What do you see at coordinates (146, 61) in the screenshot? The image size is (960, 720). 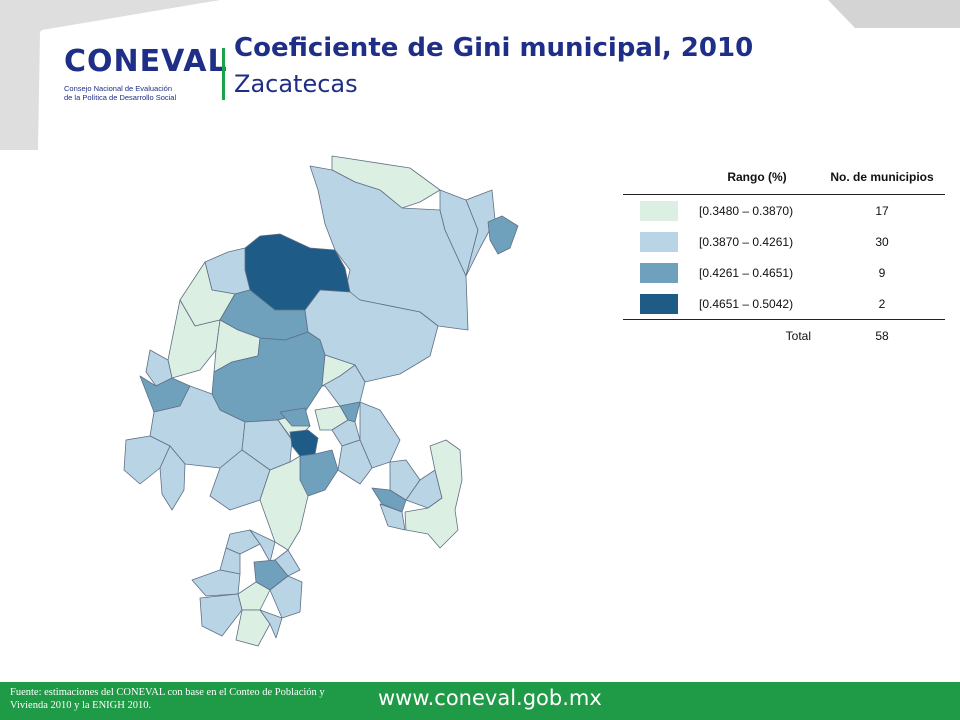 I see `logo-wordmark: CONEVAL` at bounding box center [146, 61].